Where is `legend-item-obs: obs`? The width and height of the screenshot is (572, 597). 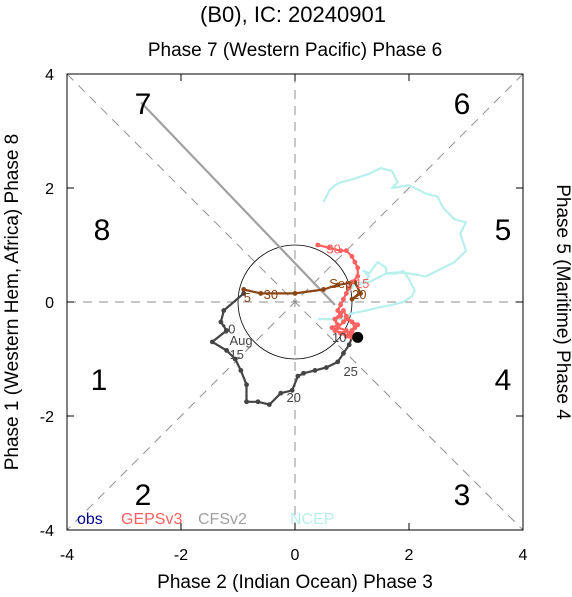
legend-item-obs: obs is located at coordinates (90, 519).